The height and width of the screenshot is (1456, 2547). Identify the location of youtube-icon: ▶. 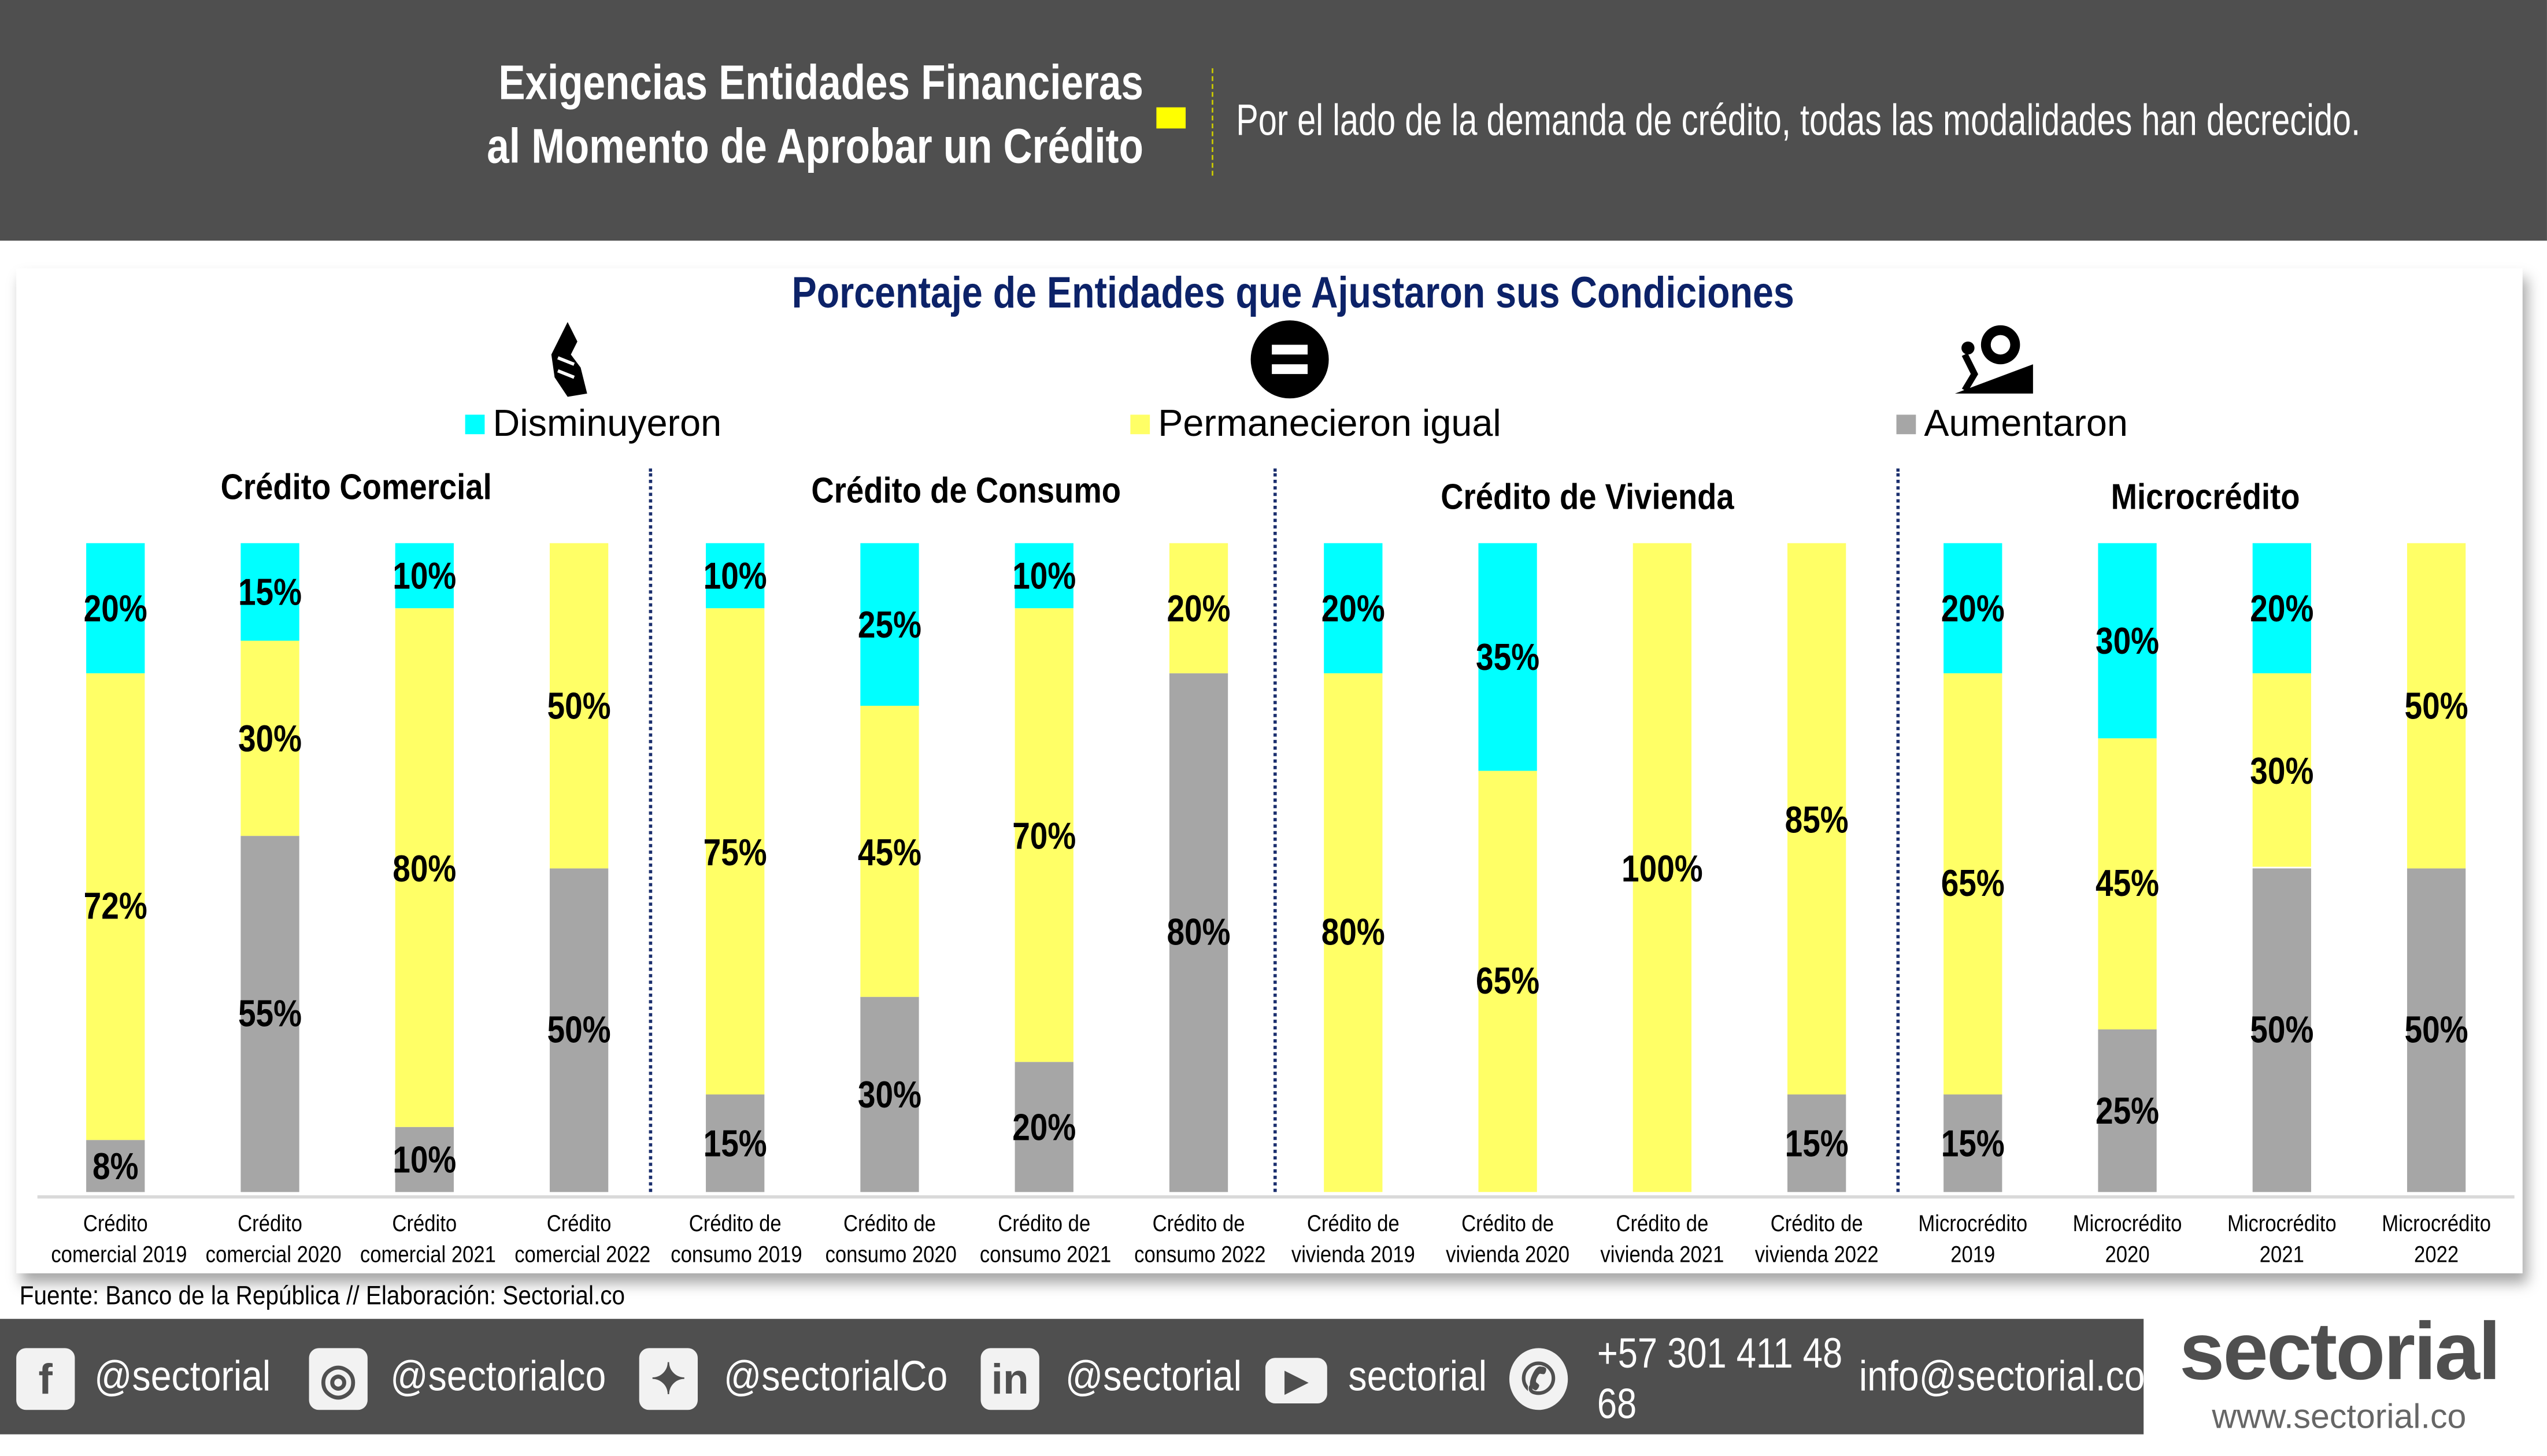
(1296, 1381).